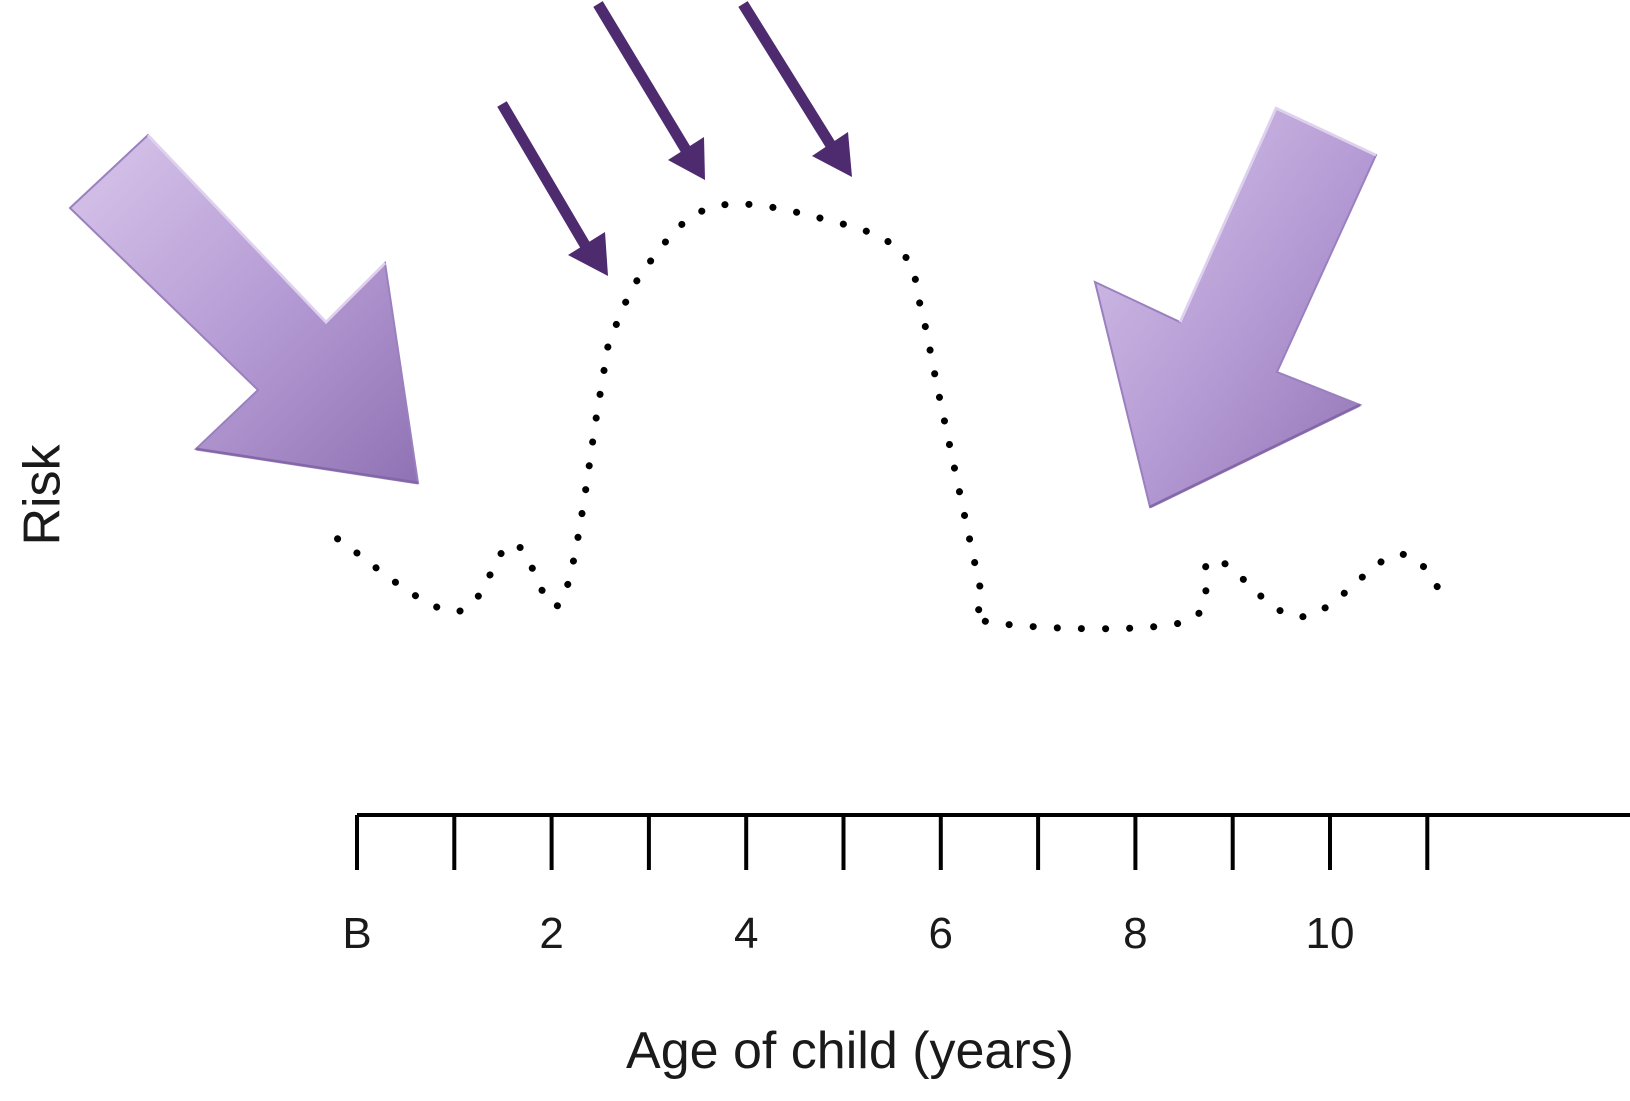 This screenshot has height=1101, width=1630. Describe the element at coordinates (892, 842) in the screenshot. I see `x-ticks` at that location.